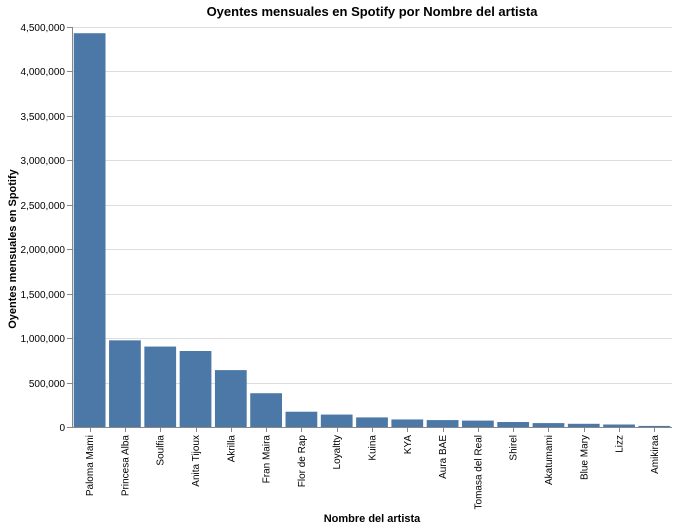 The image size is (677, 529). What do you see at coordinates (372, 519) in the screenshot?
I see `x-axis-title: Nombre del artista` at bounding box center [372, 519].